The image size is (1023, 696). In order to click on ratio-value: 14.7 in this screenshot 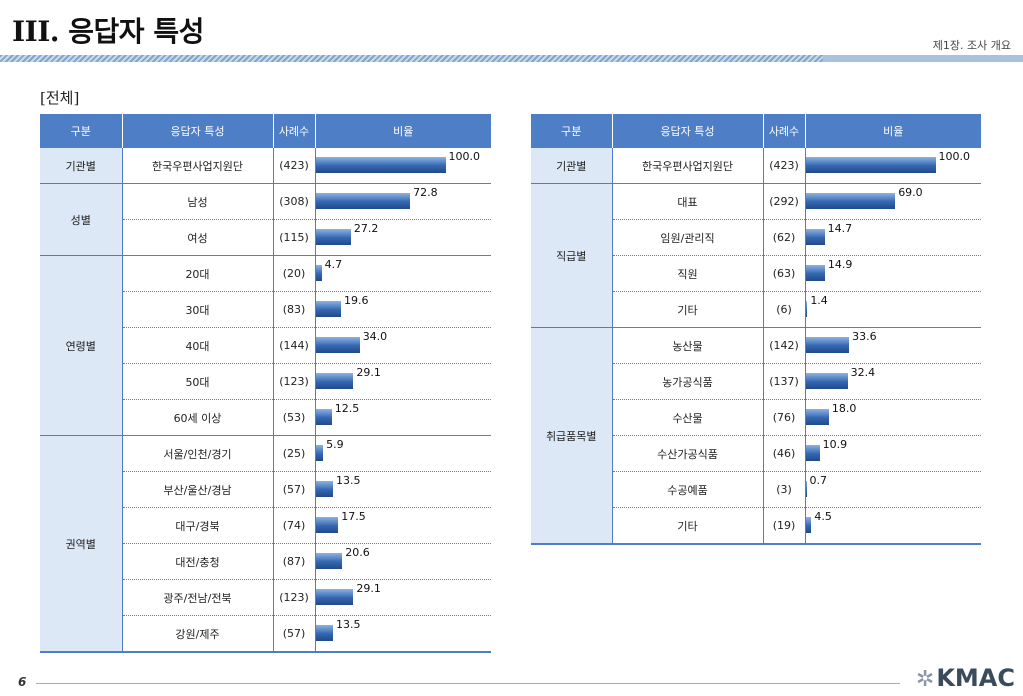, I will do `click(840, 228)`.